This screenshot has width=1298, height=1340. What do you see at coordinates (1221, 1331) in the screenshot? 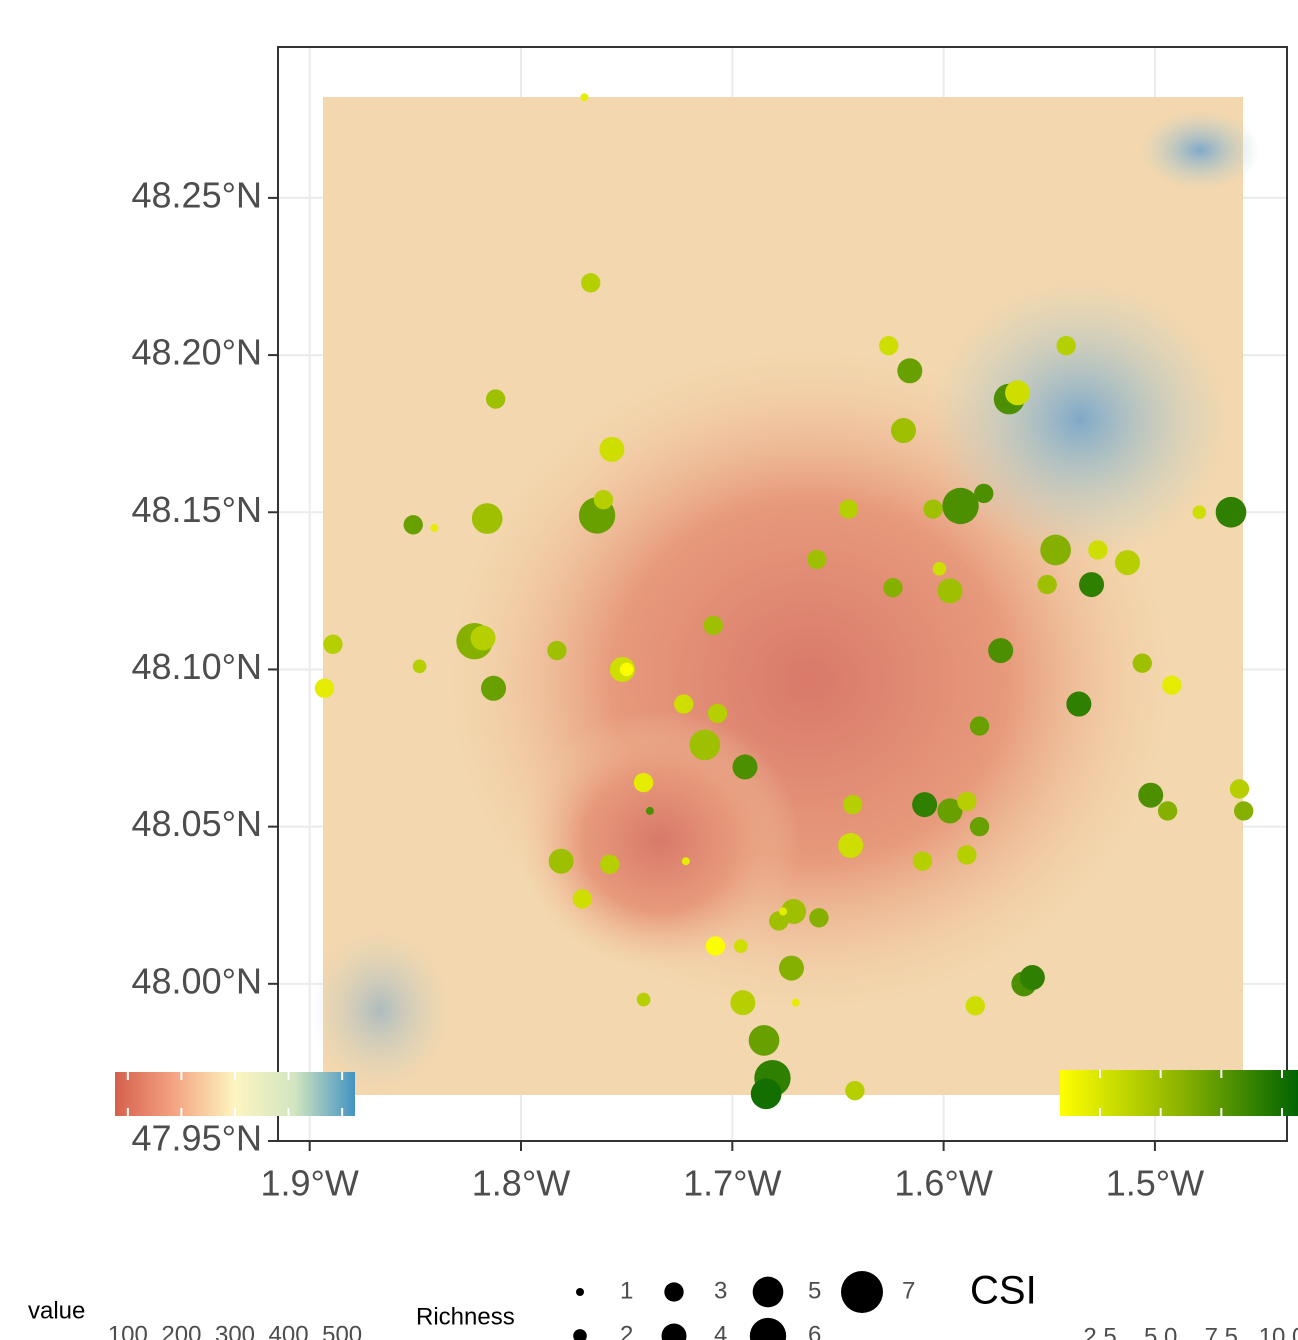
I see `colorbar-label: 7.5` at bounding box center [1221, 1331].